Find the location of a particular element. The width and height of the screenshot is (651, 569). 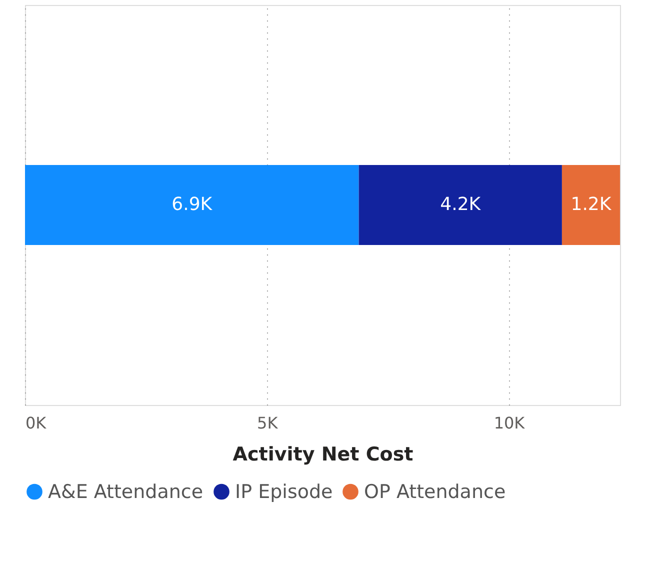

x-tick-label: 10K is located at coordinates (510, 423).